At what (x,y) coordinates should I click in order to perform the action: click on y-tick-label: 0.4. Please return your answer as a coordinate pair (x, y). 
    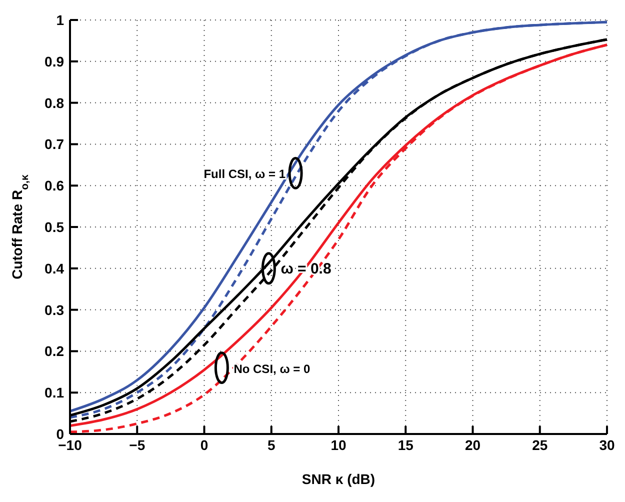
    Looking at the image, I should click on (54, 268).